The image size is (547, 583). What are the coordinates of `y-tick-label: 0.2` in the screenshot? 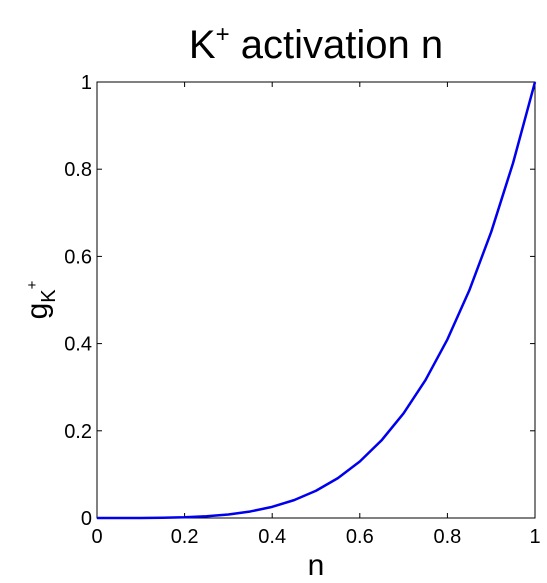 It's located at (78, 432).